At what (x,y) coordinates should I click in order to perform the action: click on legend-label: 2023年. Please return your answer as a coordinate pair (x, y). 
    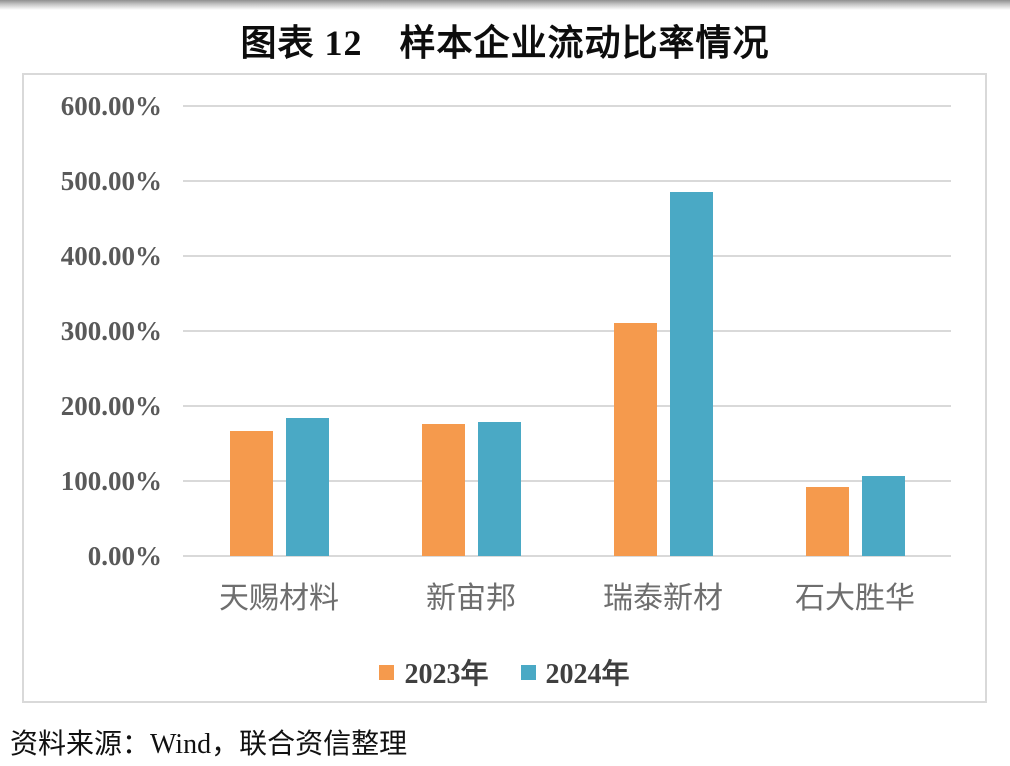
    Looking at the image, I should click on (446, 674).